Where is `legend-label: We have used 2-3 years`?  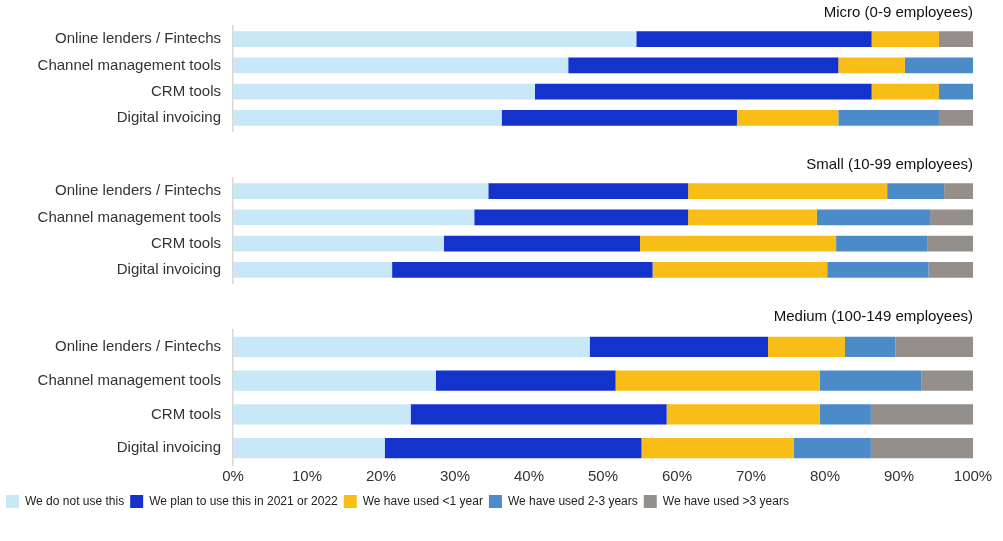
legend-label: We have used 2-3 years is located at coordinates (572, 500).